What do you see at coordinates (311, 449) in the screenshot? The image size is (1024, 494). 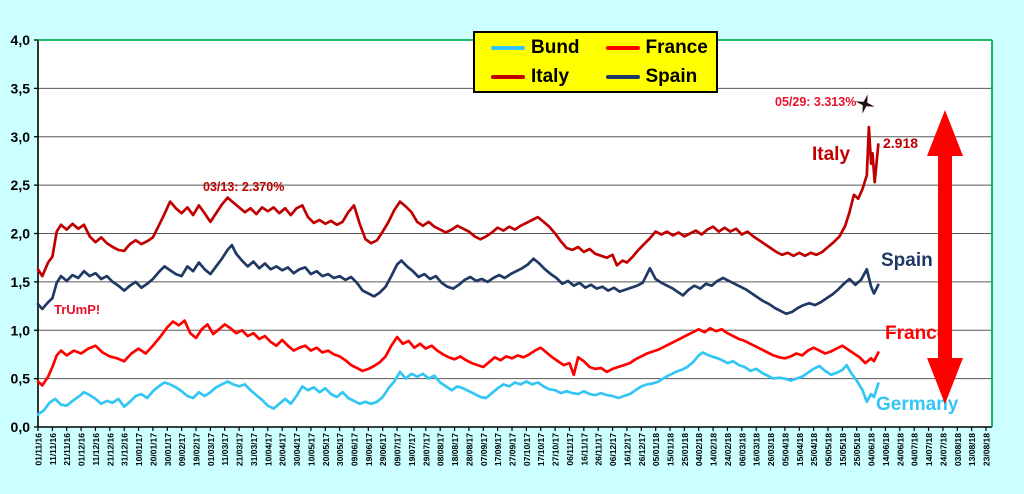 I see `x-tick-label: 10/05/17` at bounding box center [311, 449].